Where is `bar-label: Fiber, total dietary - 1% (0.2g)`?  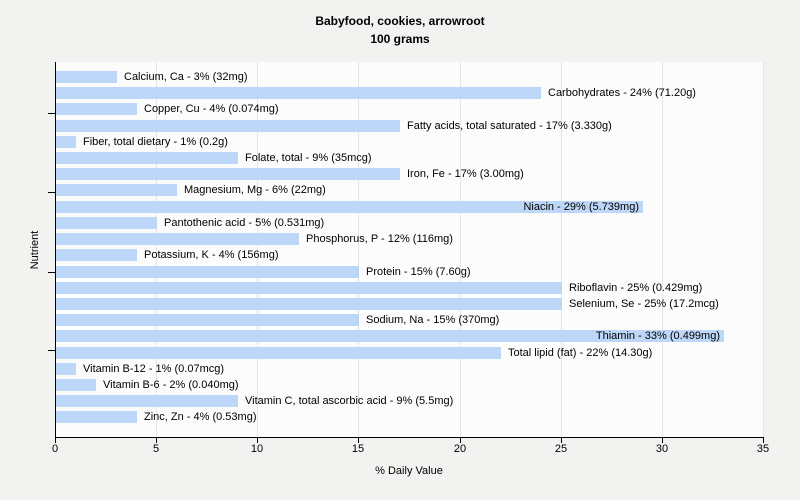 bar-label: Fiber, total dietary - 1% (0.2g) is located at coordinates (155, 142).